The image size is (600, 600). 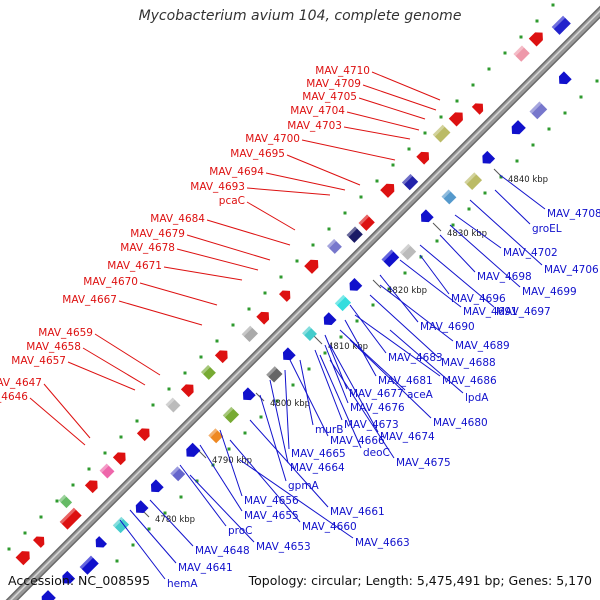 I want to click on tick-label: 4790 kbp, so click(x=232, y=461).